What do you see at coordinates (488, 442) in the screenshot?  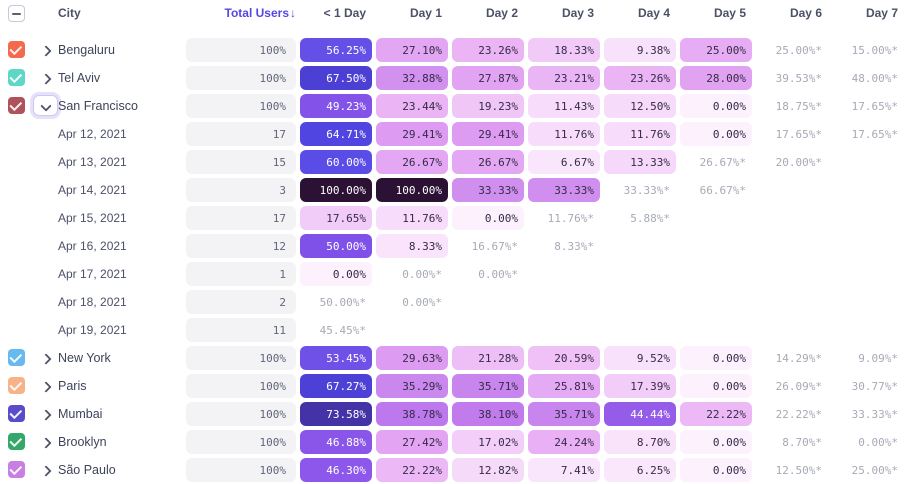 I see `retention-cell: 17.02%` at bounding box center [488, 442].